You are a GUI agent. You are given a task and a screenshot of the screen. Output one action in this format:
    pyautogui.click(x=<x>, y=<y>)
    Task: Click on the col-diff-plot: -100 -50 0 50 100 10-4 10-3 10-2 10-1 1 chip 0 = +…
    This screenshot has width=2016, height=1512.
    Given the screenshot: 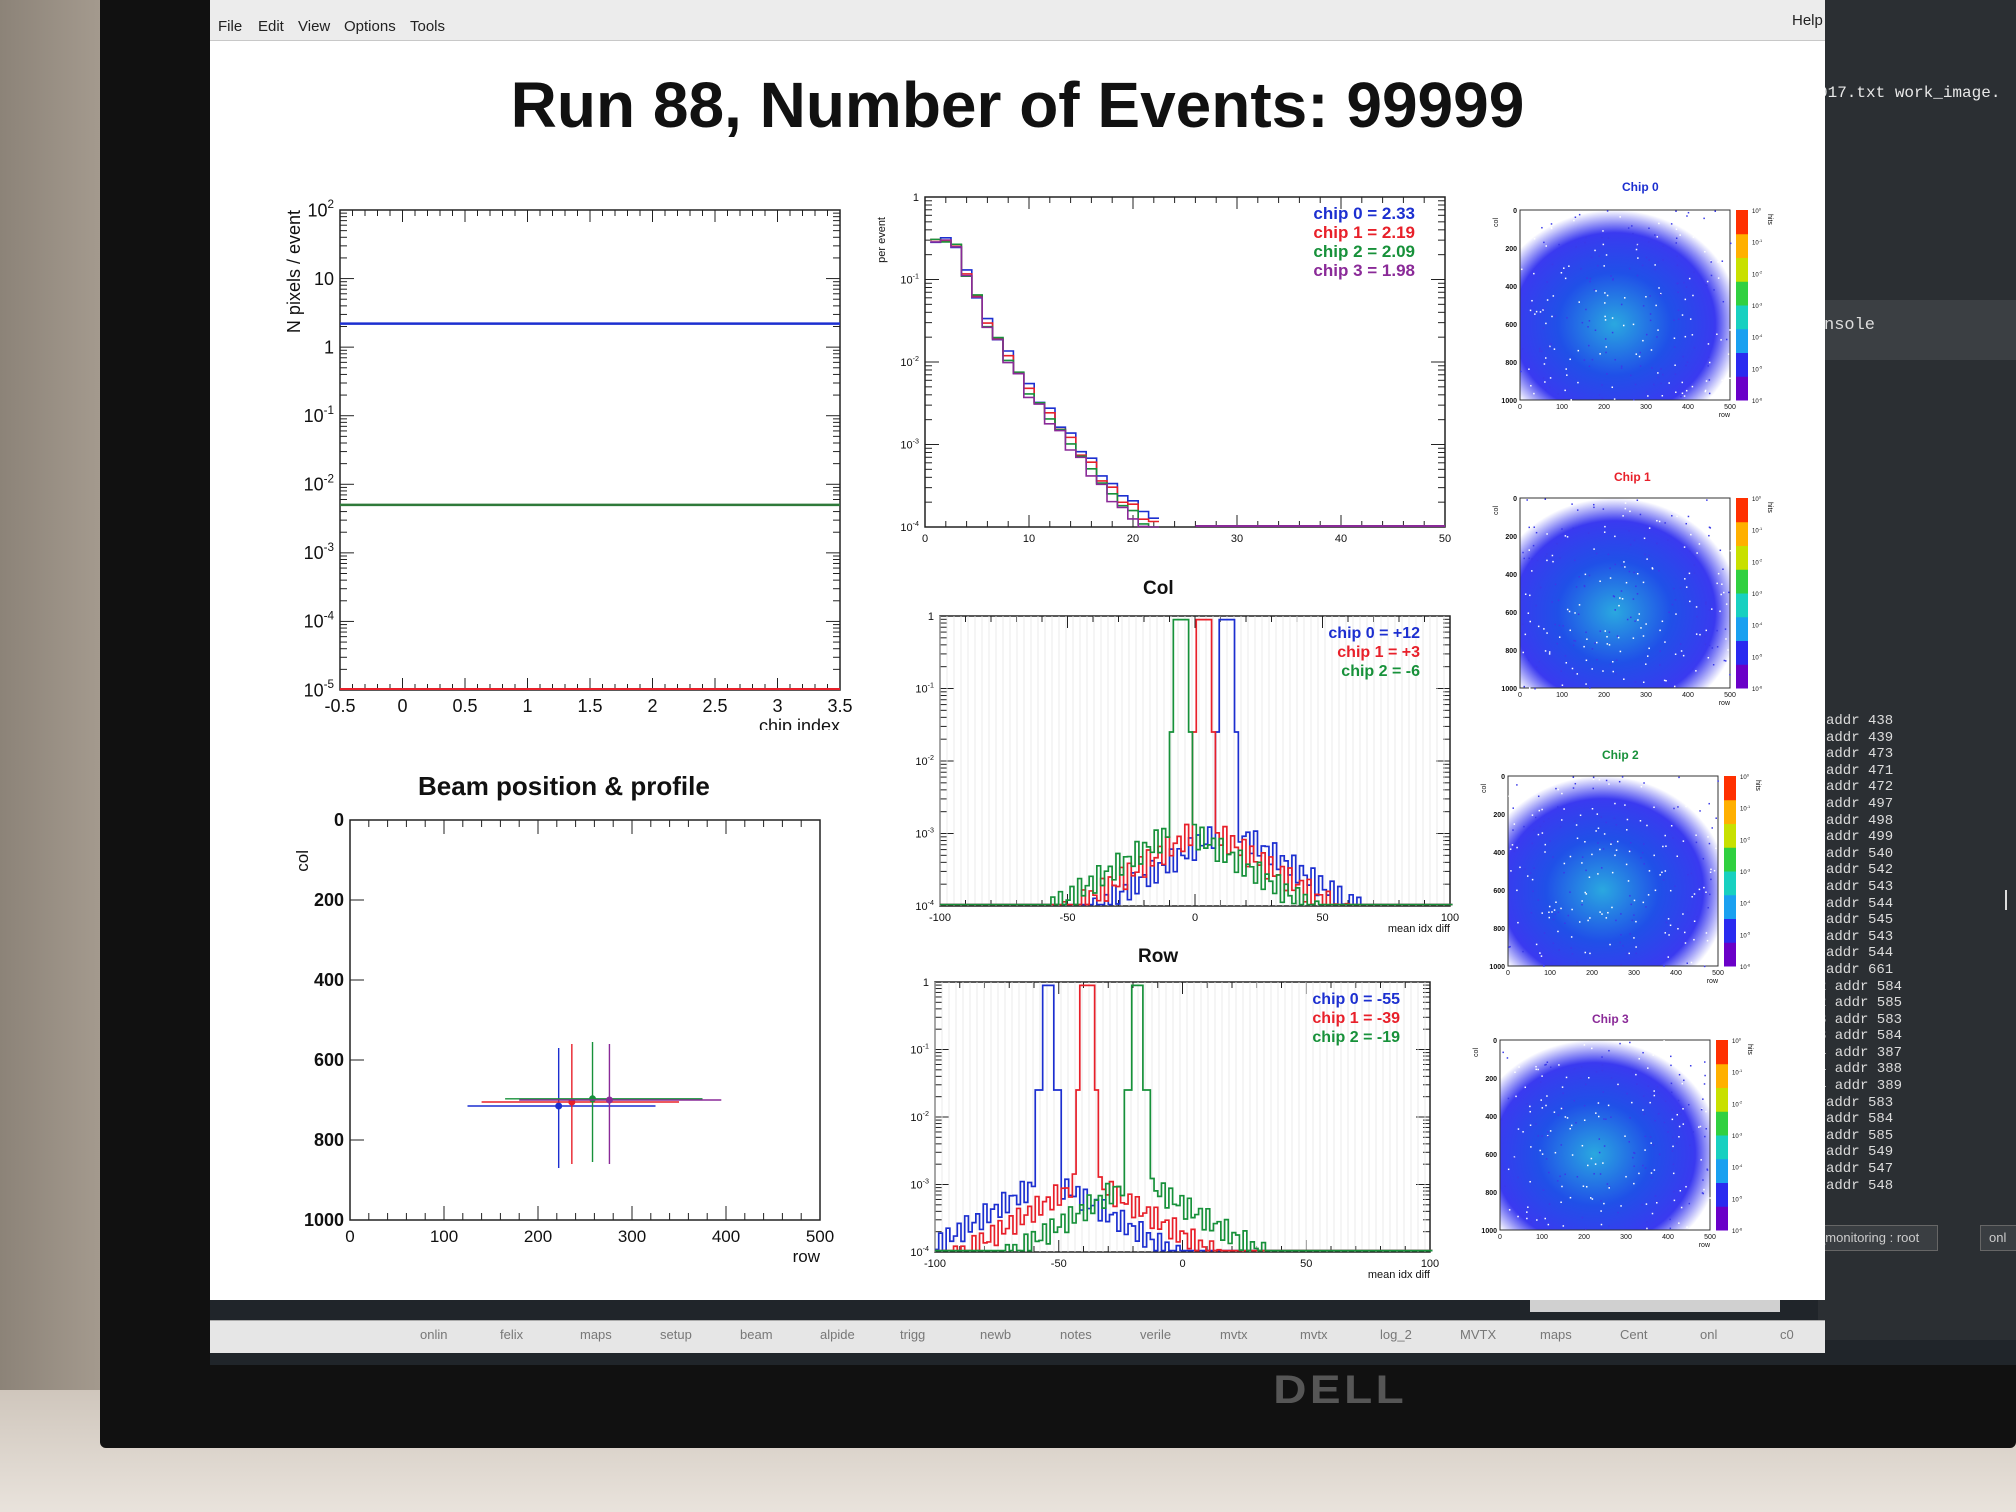 What is the action you would take?
    pyautogui.click(x=1187, y=773)
    